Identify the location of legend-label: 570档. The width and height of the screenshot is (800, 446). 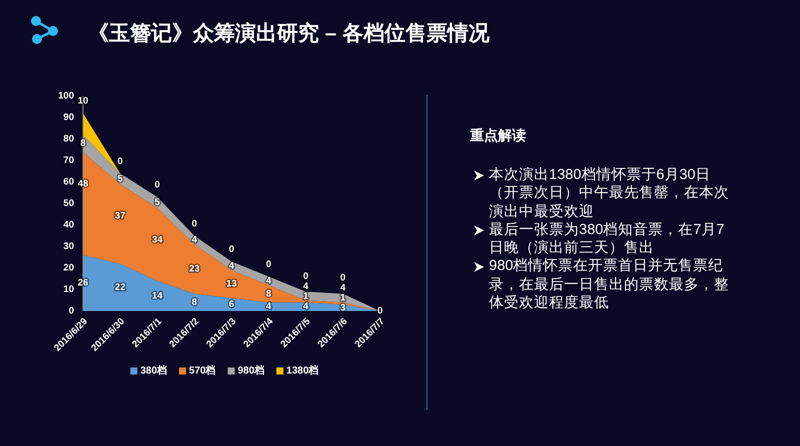
(202, 370).